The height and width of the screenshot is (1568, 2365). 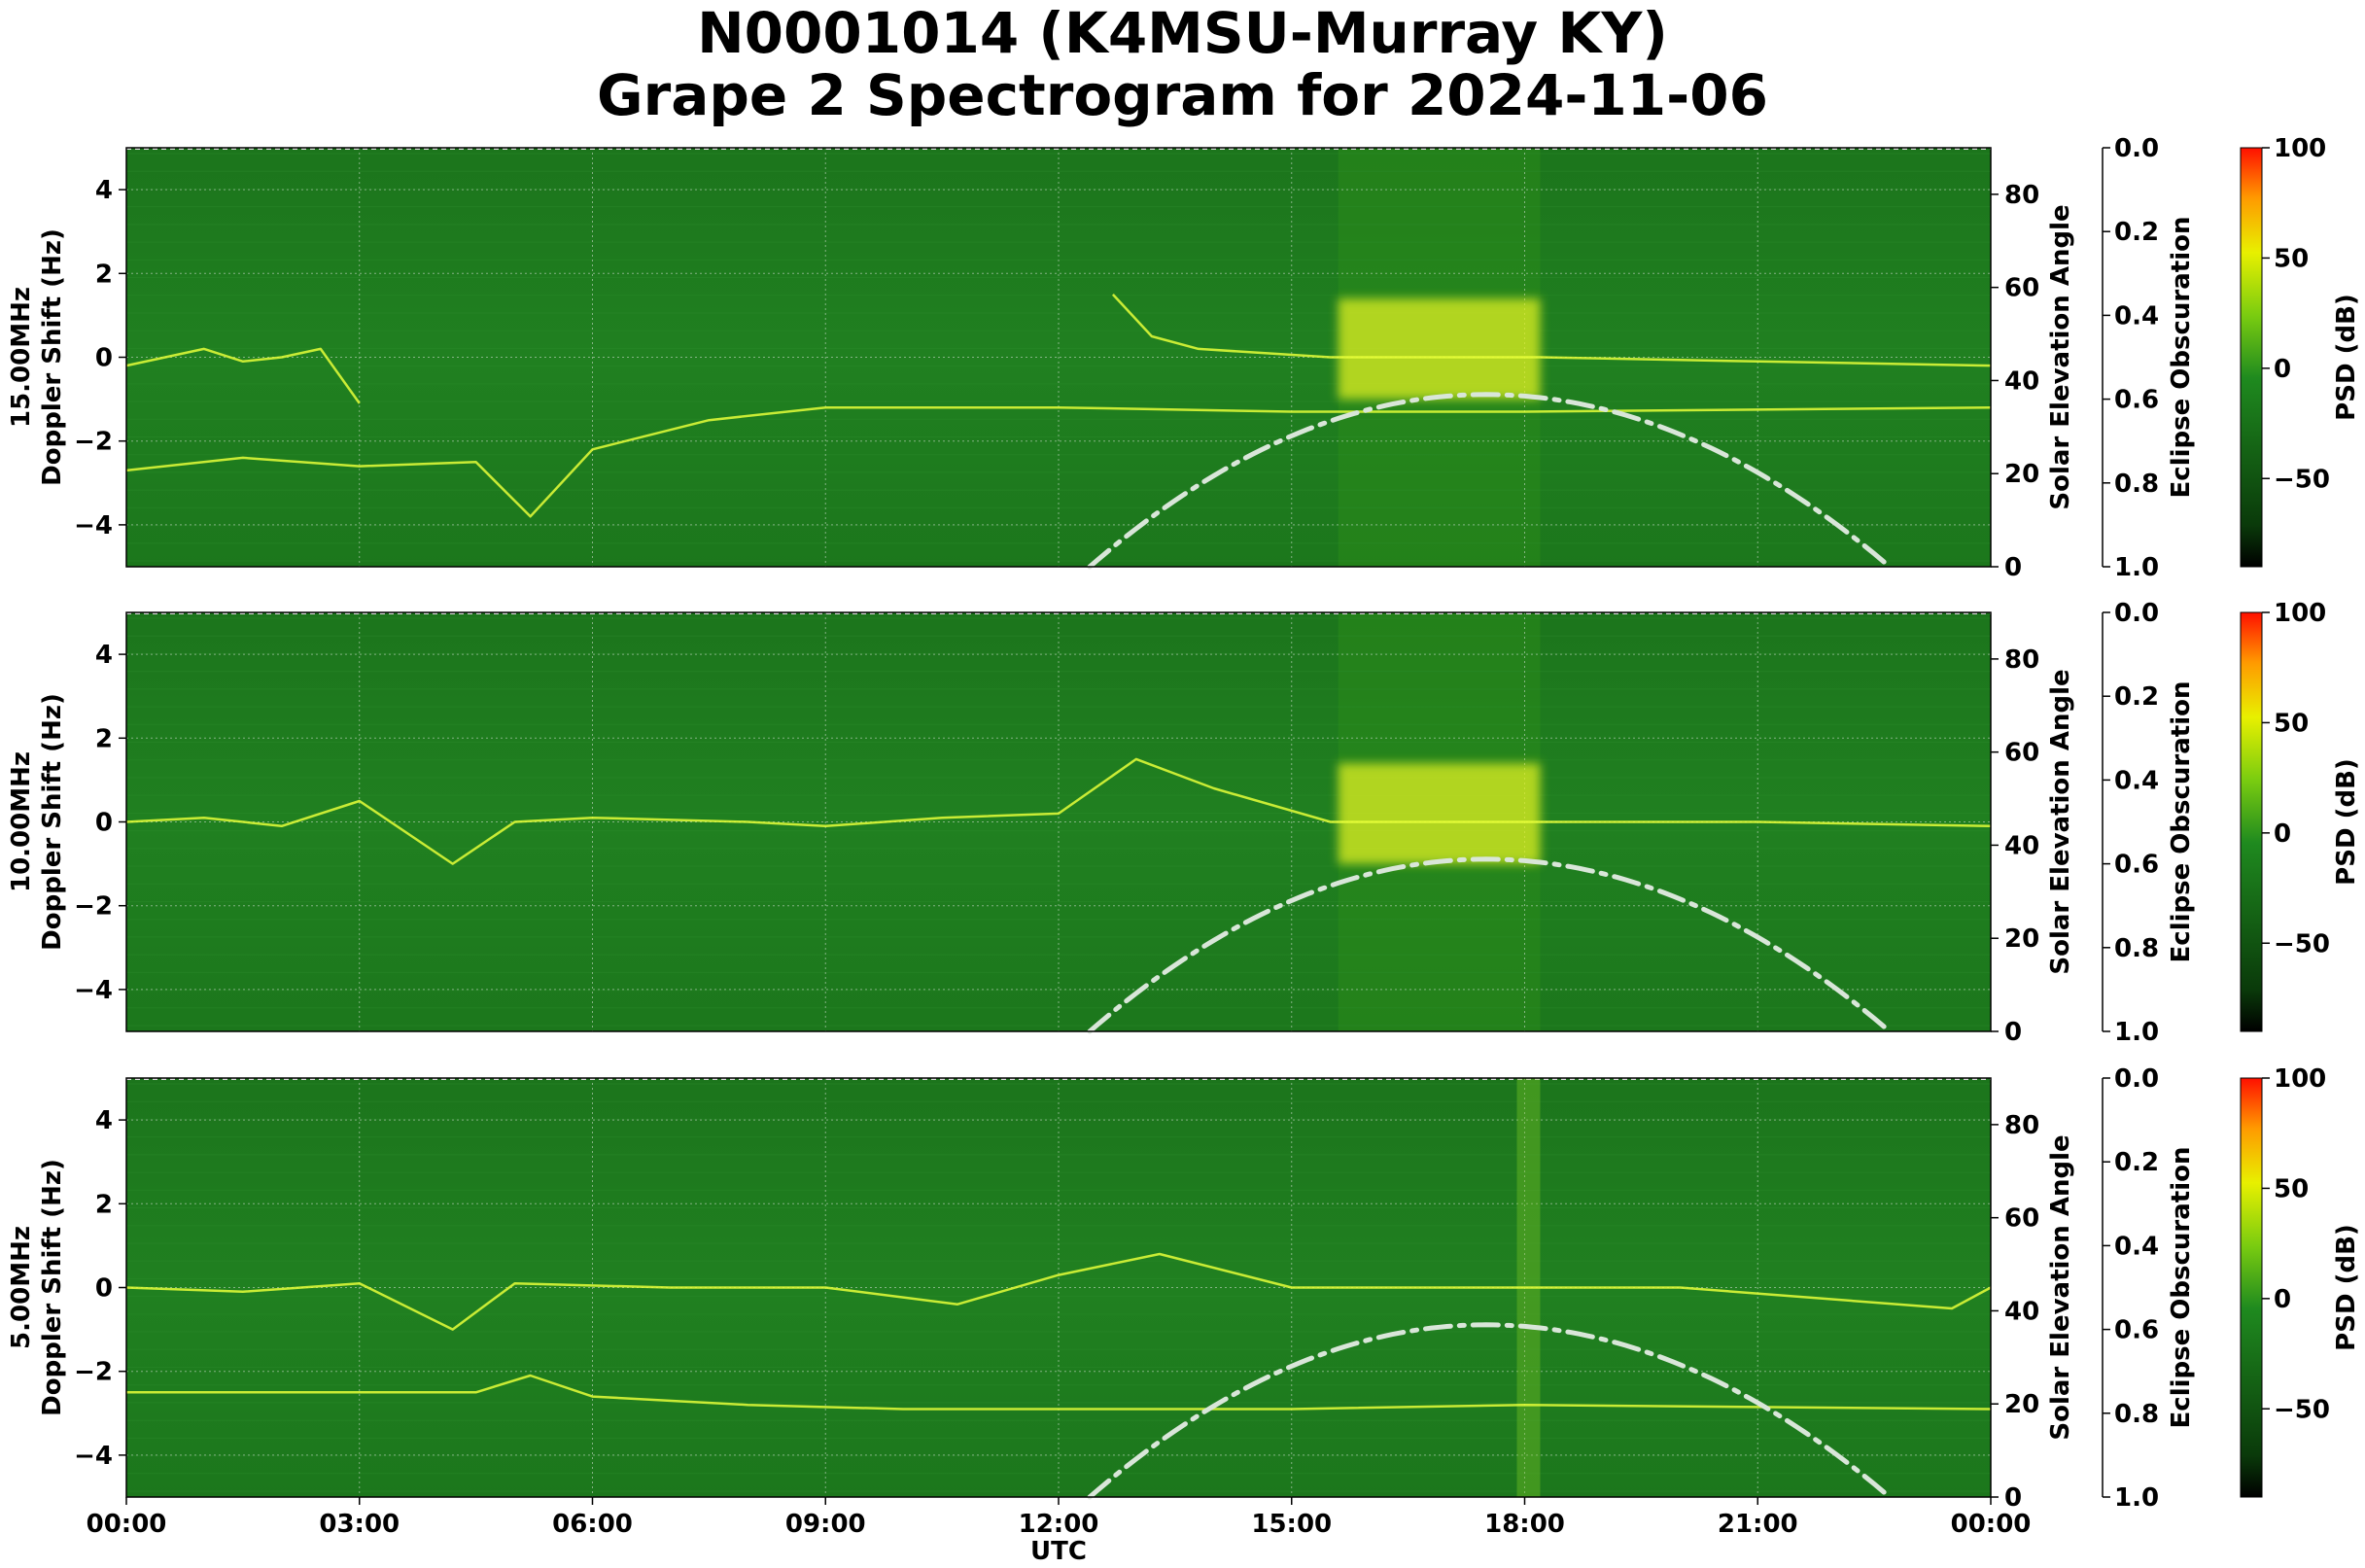 What do you see at coordinates (21, 821) in the screenshot?
I see `frequency-label: 10.00MHz` at bounding box center [21, 821].